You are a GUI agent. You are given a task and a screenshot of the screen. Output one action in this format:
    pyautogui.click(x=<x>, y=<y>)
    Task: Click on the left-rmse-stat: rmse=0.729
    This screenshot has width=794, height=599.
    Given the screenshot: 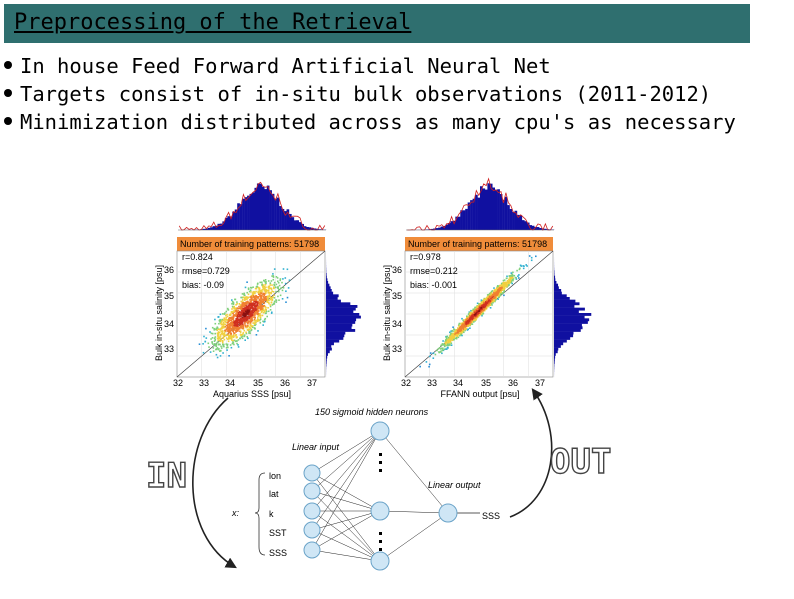 What is the action you would take?
    pyautogui.click(x=206, y=271)
    